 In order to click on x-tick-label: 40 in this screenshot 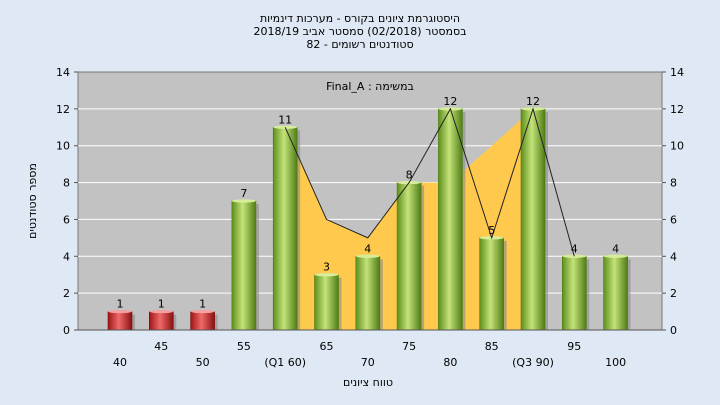, I will do `click(120, 362)`.